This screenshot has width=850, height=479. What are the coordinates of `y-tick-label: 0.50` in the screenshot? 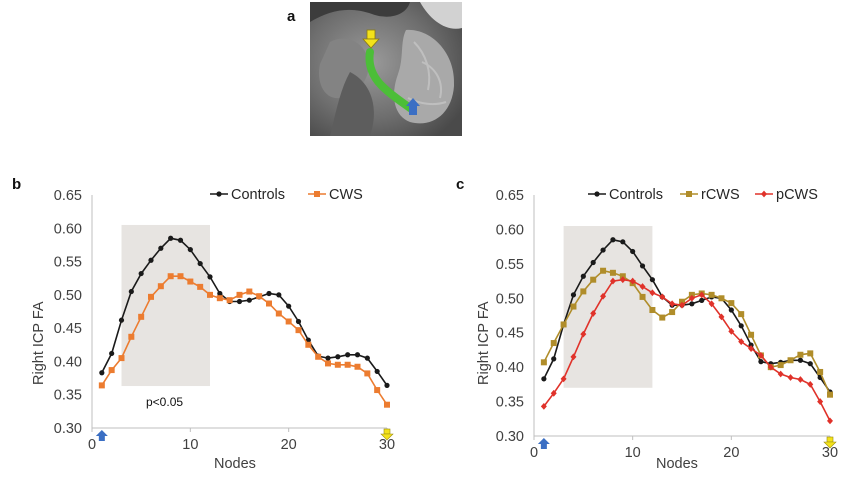 It's located at (510, 299).